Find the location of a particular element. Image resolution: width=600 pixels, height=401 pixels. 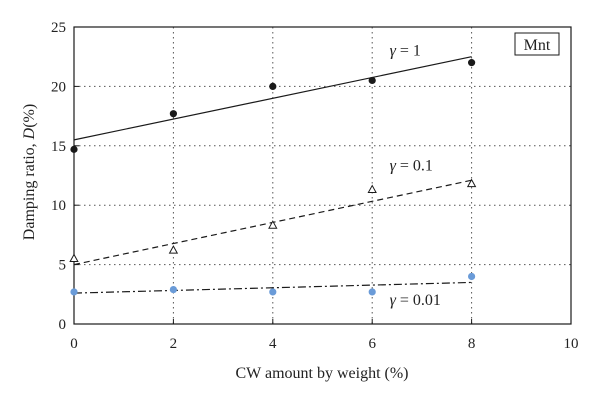

y-tick-label-3: 15 is located at coordinates (58, 147).